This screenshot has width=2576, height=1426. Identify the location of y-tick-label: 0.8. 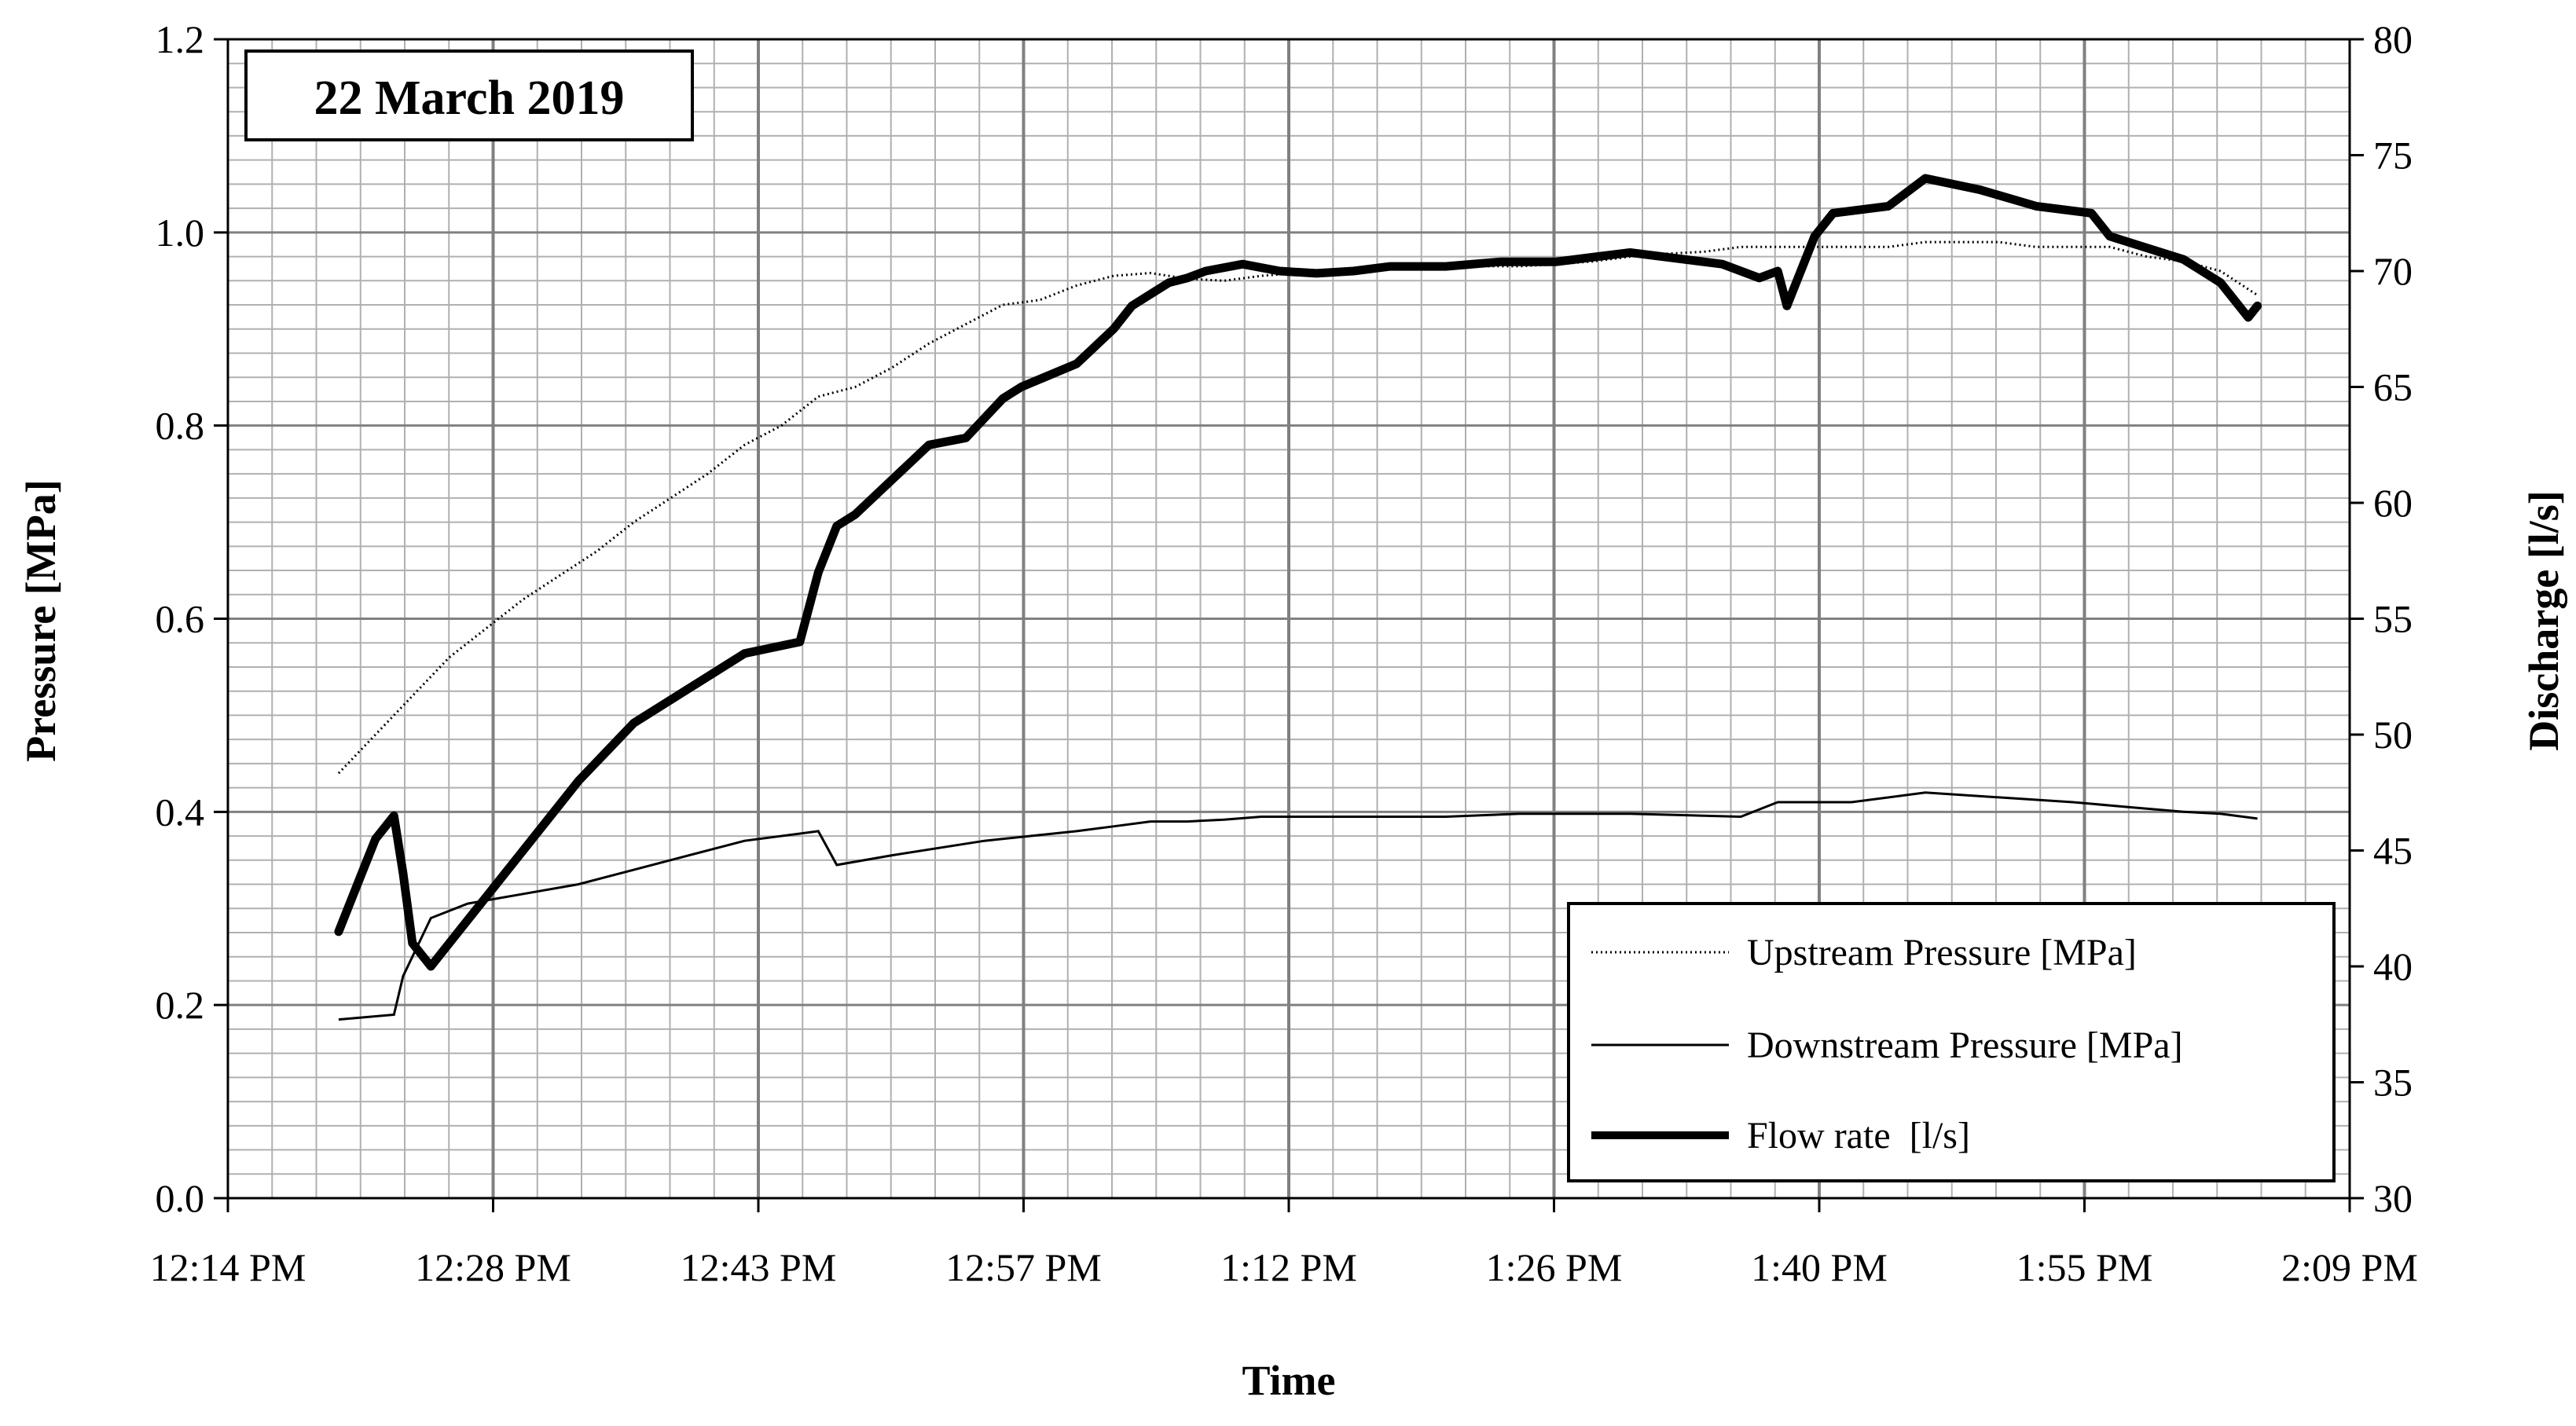
(180, 426).